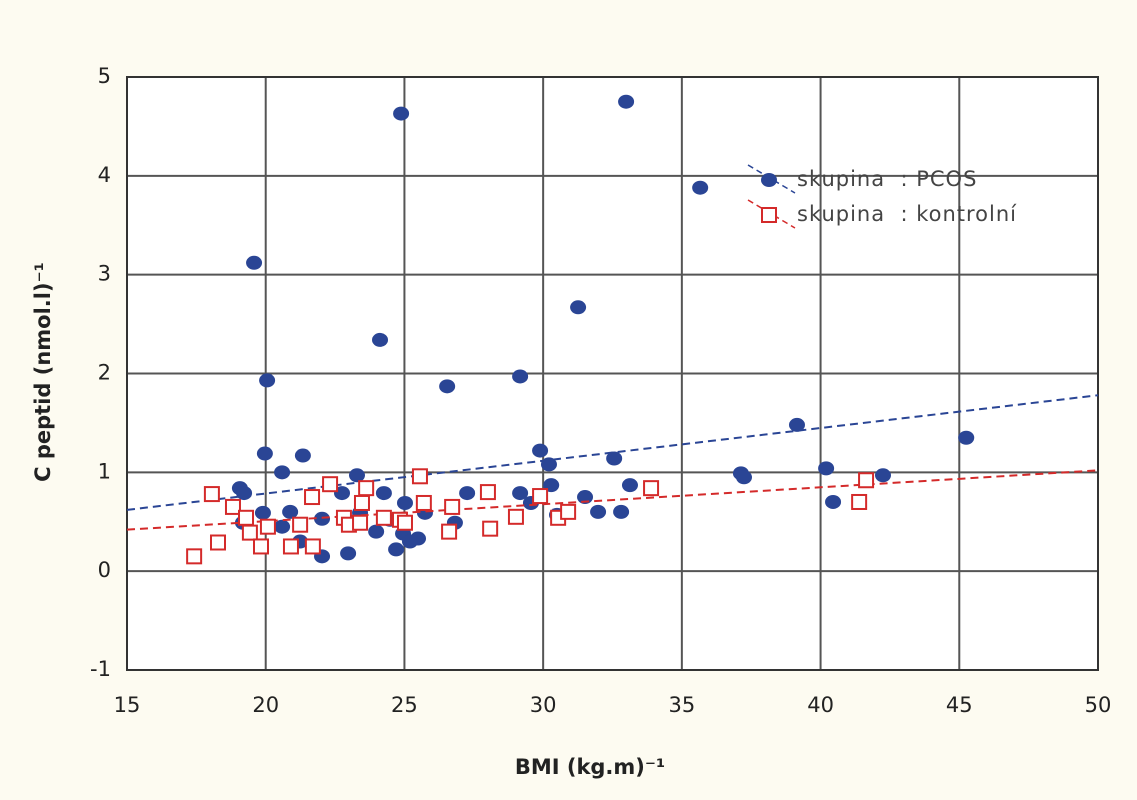 The image size is (1137, 800). Describe the element at coordinates (612, 500) in the screenshot. I see `trend-line` at that location.